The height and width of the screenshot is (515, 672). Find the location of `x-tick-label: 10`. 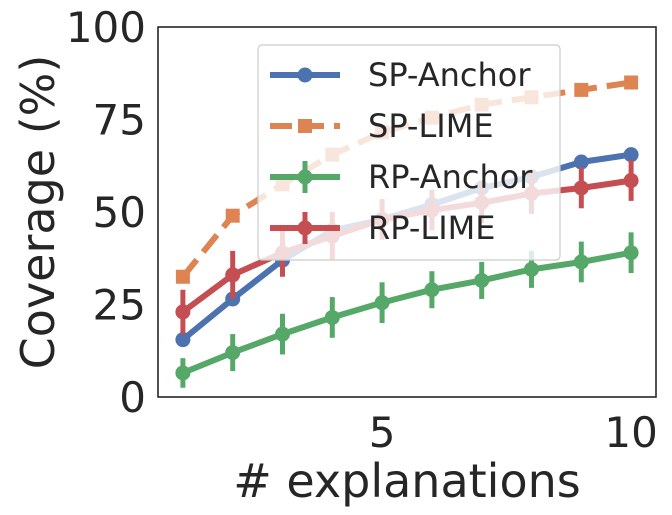

x-tick-label: 10 is located at coordinates (630, 432).